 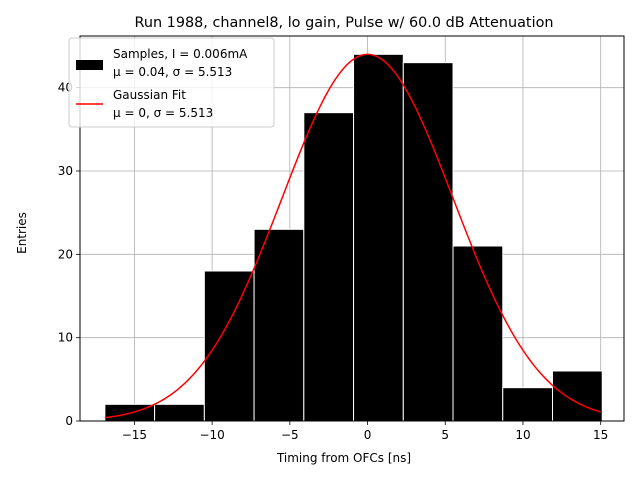 I want to click on legend-fit-label: Gaussian Fit, so click(x=149, y=95).